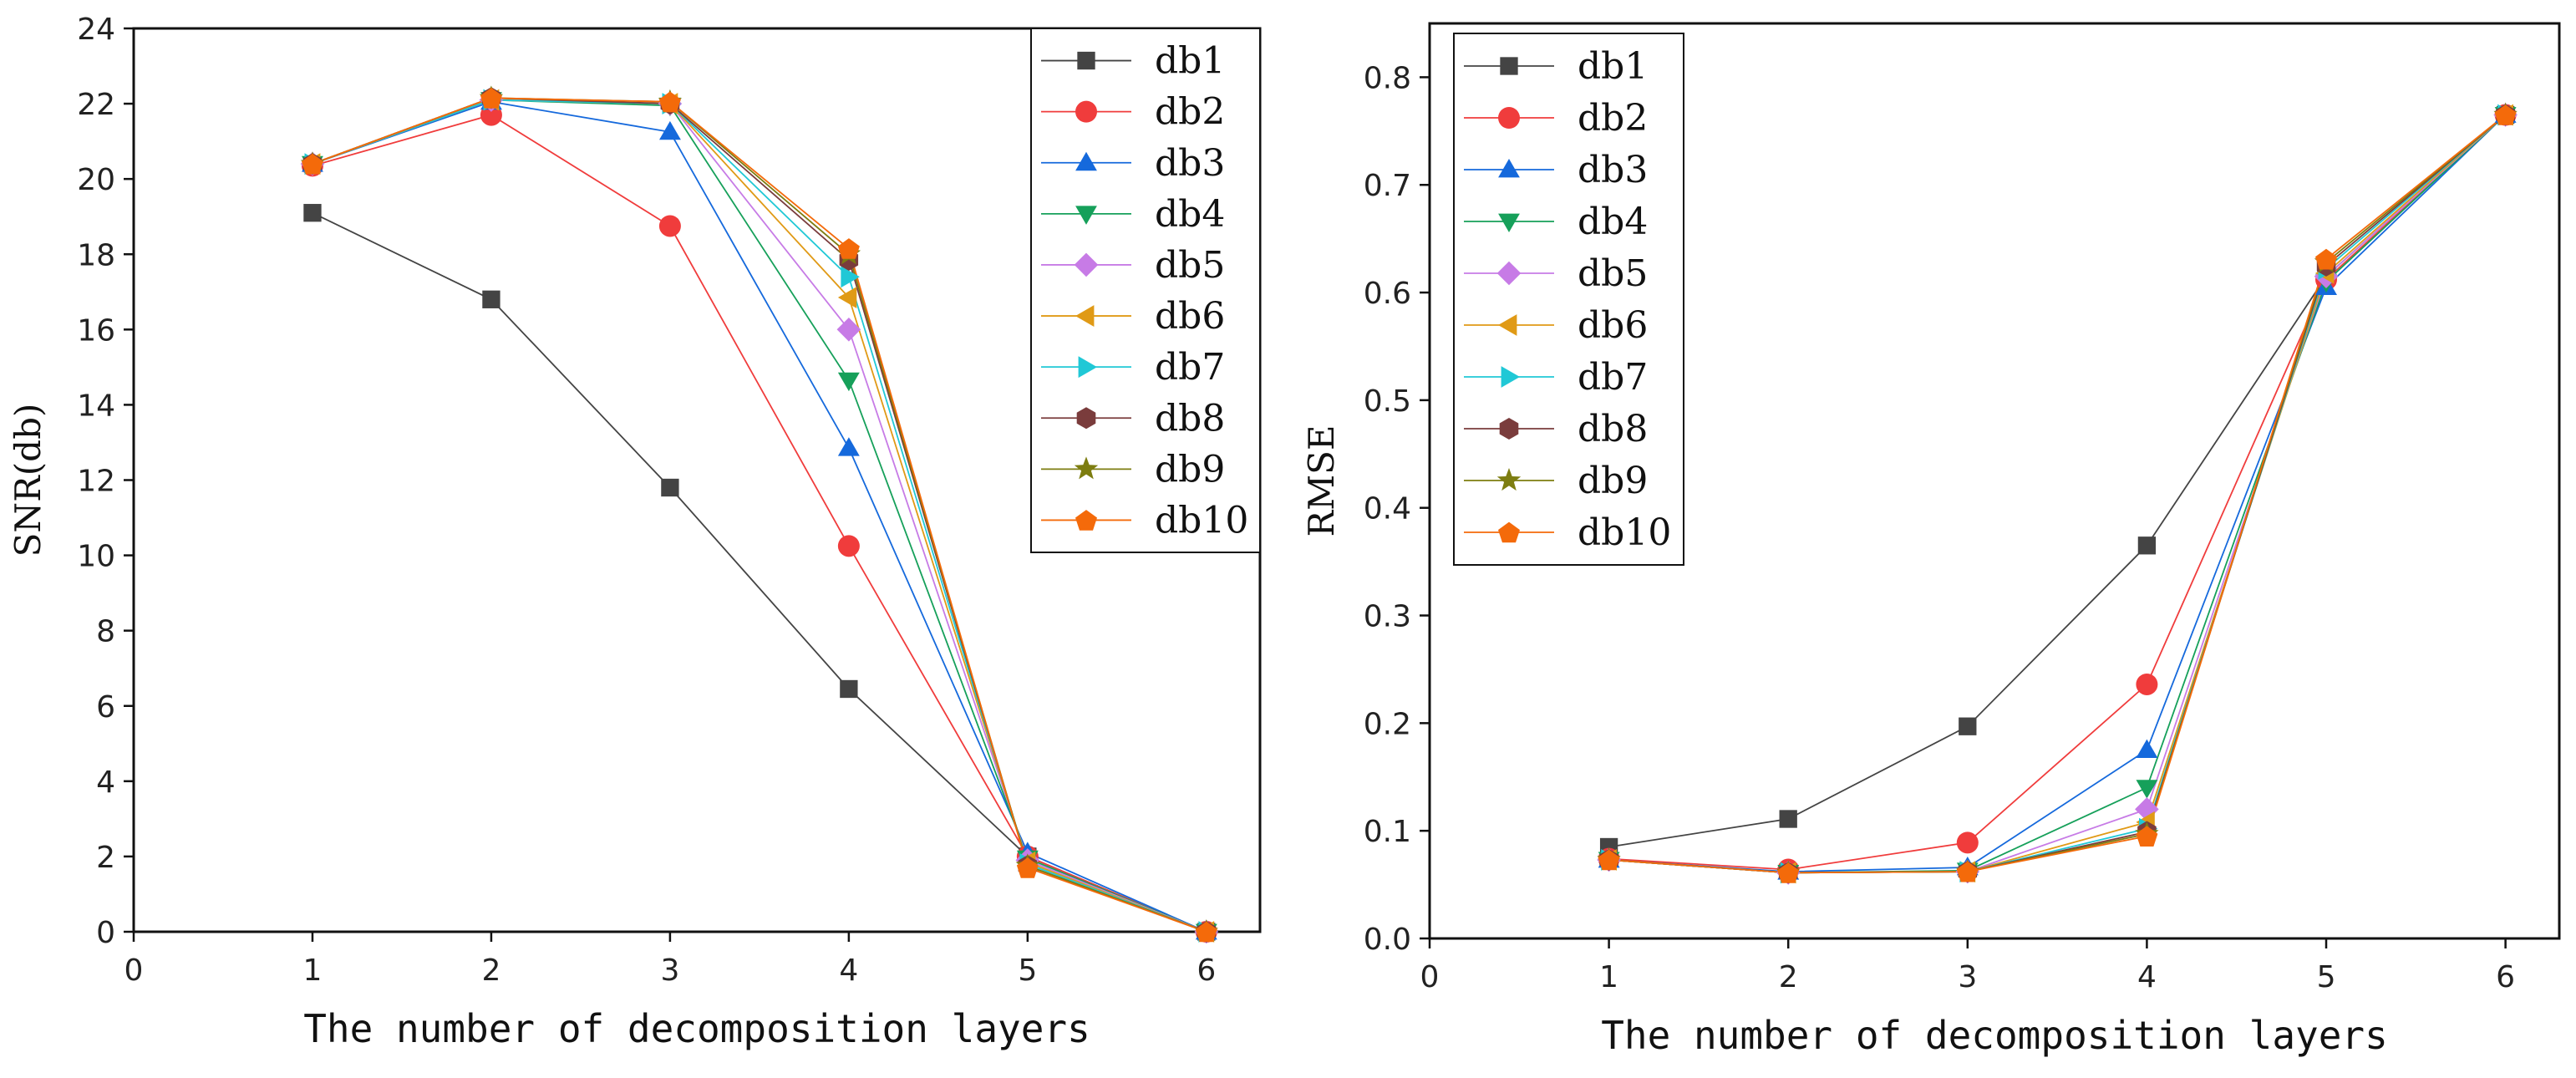 The width and height of the screenshot is (2576, 1078). Describe the element at coordinates (1556, 66) in the screenshot. I see `rmse-legend-item-db1: db1` at that location.